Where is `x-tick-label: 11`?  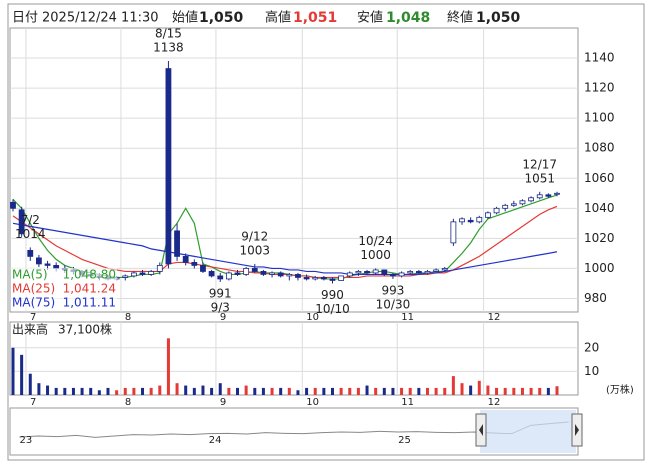
x-tick-label: 11 is located at coordinates (407, 317).